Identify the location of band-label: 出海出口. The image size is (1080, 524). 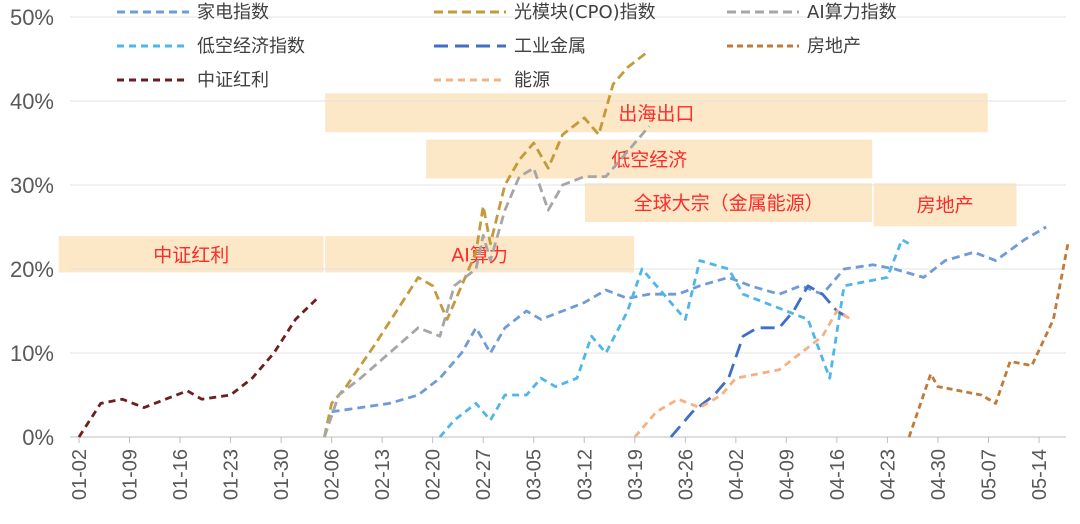
(656, 114).